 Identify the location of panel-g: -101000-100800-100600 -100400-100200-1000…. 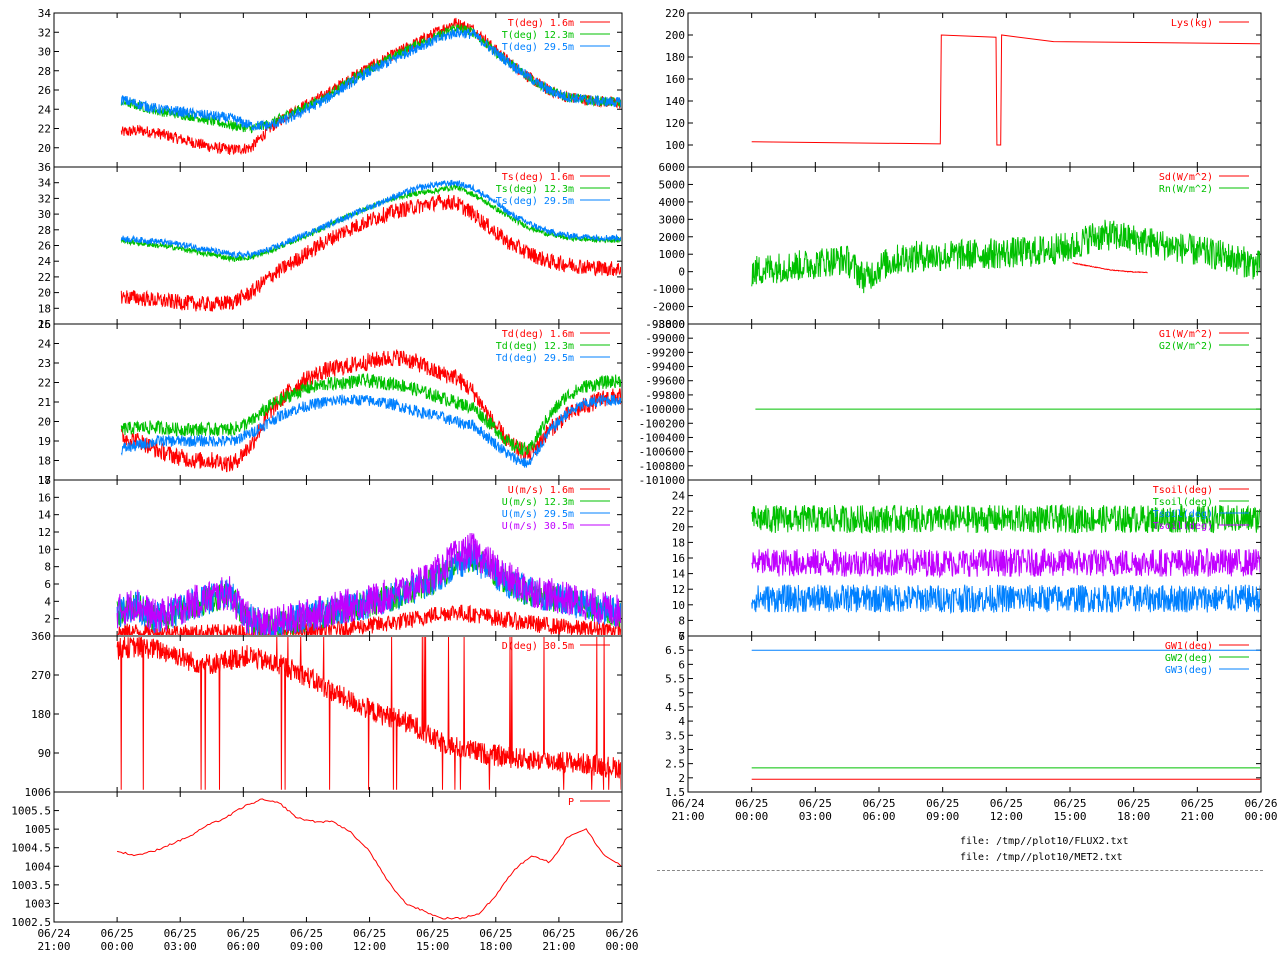
(950, 402).